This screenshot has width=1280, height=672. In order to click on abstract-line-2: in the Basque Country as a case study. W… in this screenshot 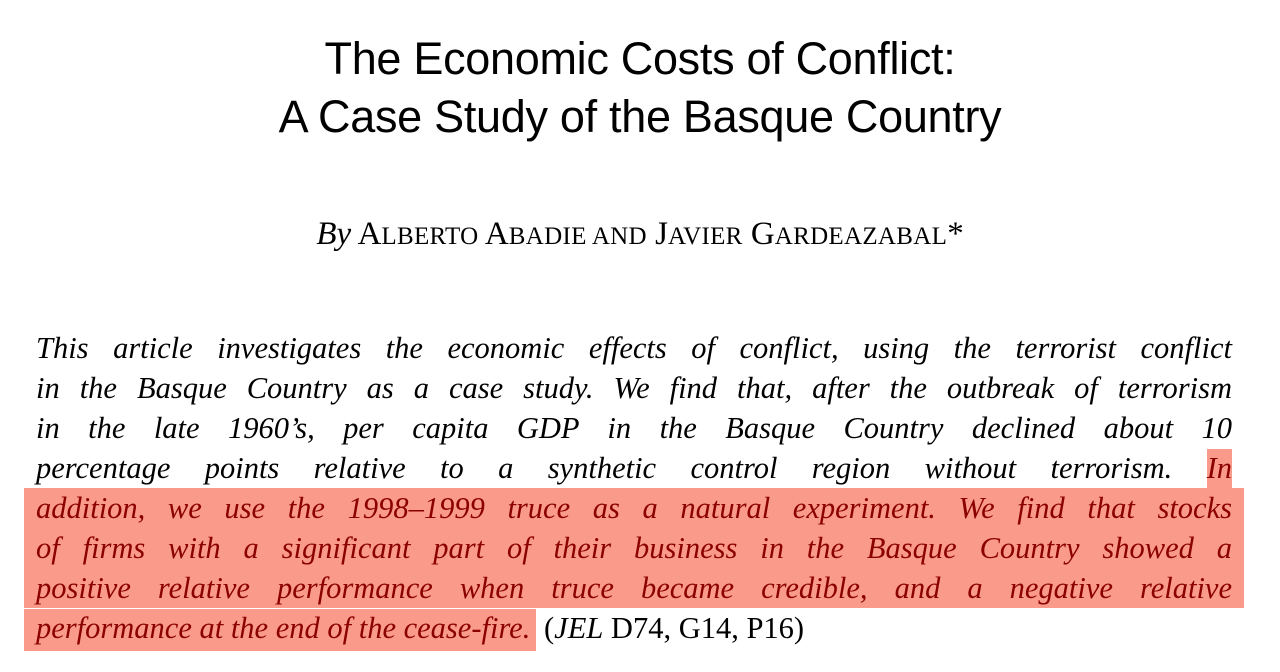, I will do `click(634, 388)`.